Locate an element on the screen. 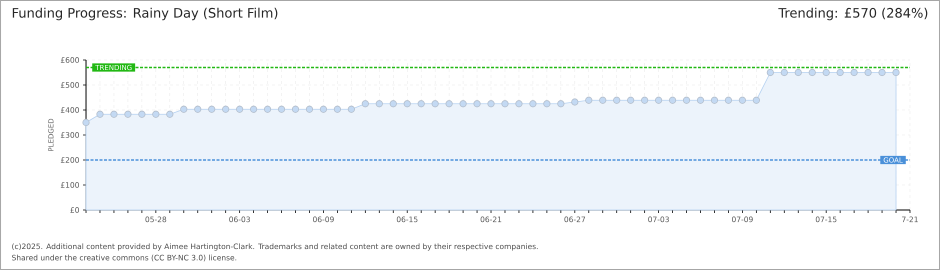 Image resolution: width=940 pixels, height=270 pixels. chart-title: Funding Progress: Rainy Day (Short Film) is located at coordinates (145, 14).